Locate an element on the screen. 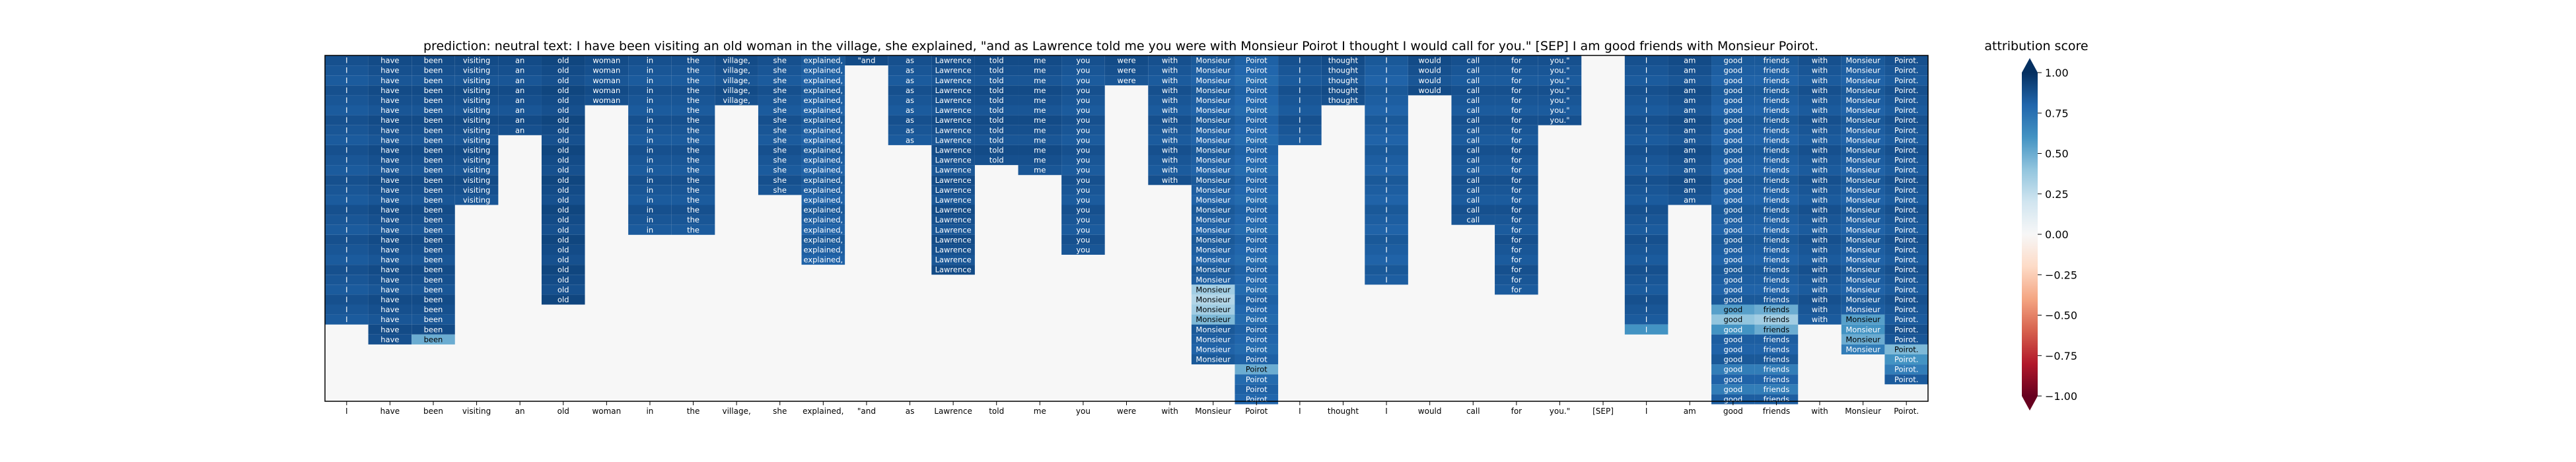 Image resolution: width=2576 pixels, height=462 pixels. heatmap-cell-label: you is located at coordinates (1083, 170).